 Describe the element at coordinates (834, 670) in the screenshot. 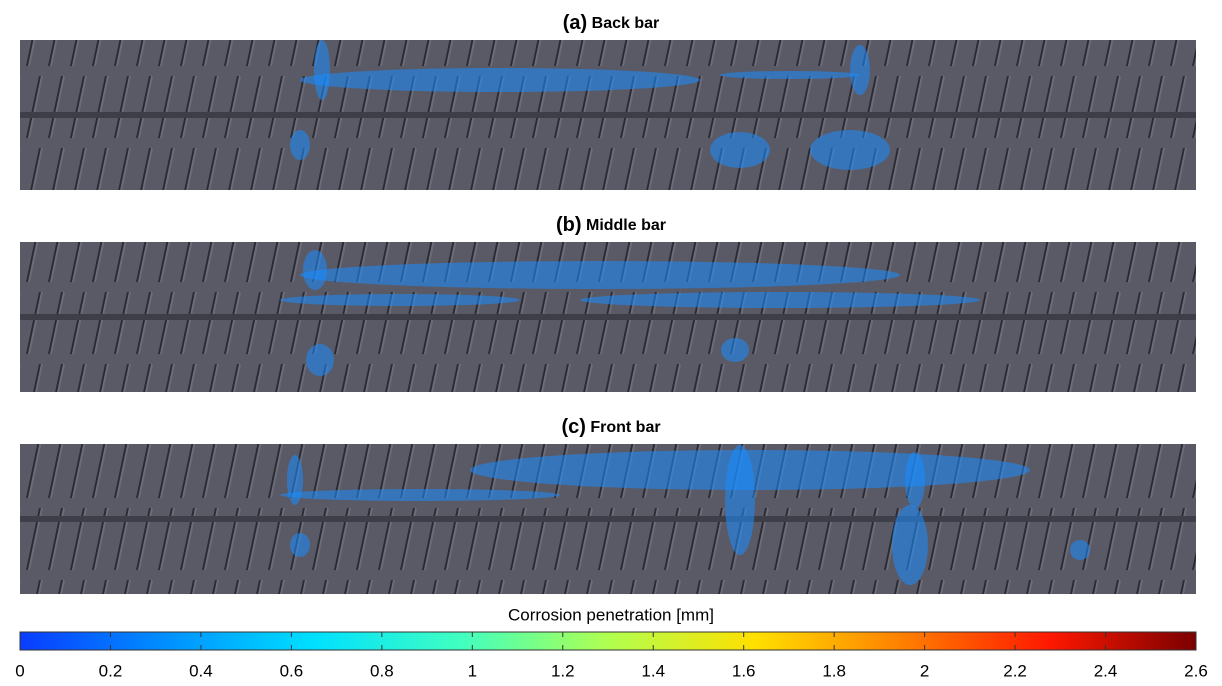

I see `colorbar-tick-label: 1.8` at that location.